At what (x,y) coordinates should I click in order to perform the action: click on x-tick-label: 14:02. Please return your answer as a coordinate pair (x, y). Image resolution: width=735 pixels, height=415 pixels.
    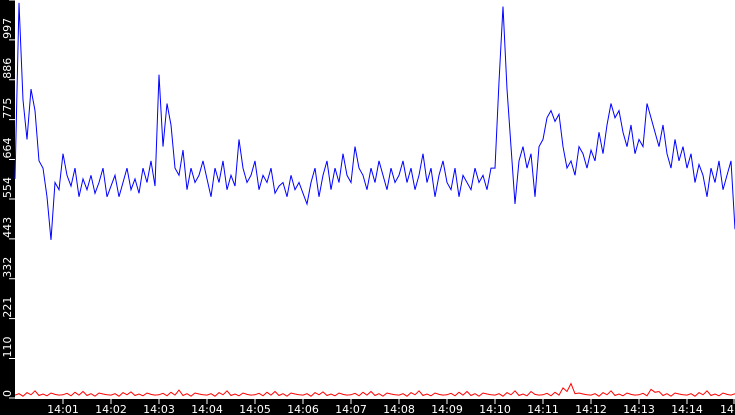
    Looking at the image, I should click on (111, 409).